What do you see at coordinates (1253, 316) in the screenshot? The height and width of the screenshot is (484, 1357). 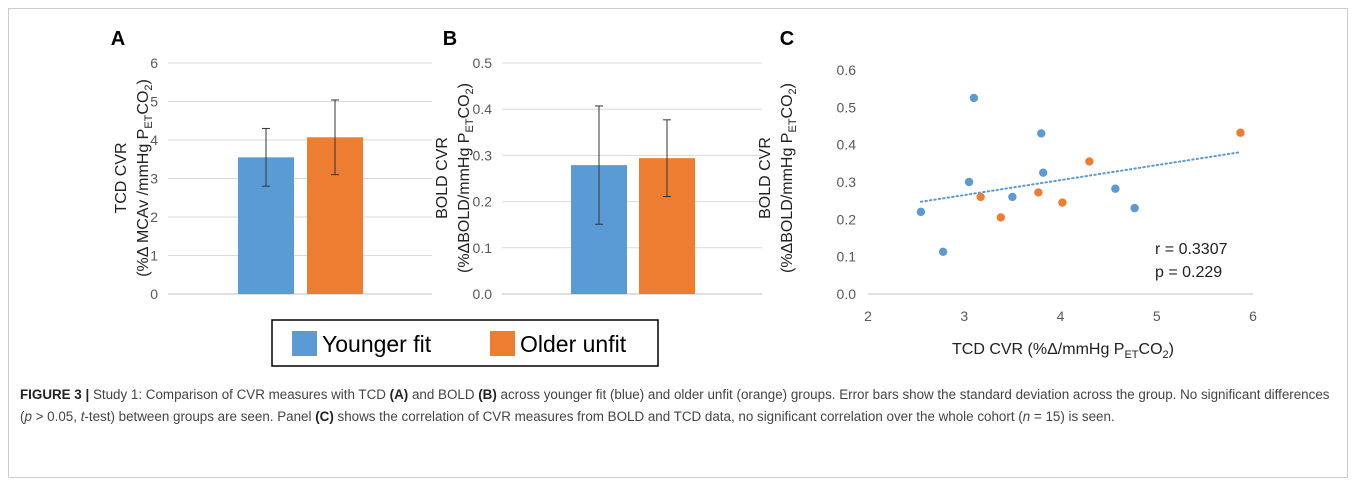 I see `c-xtick-label: 6` at bounding box center [1253, 316].